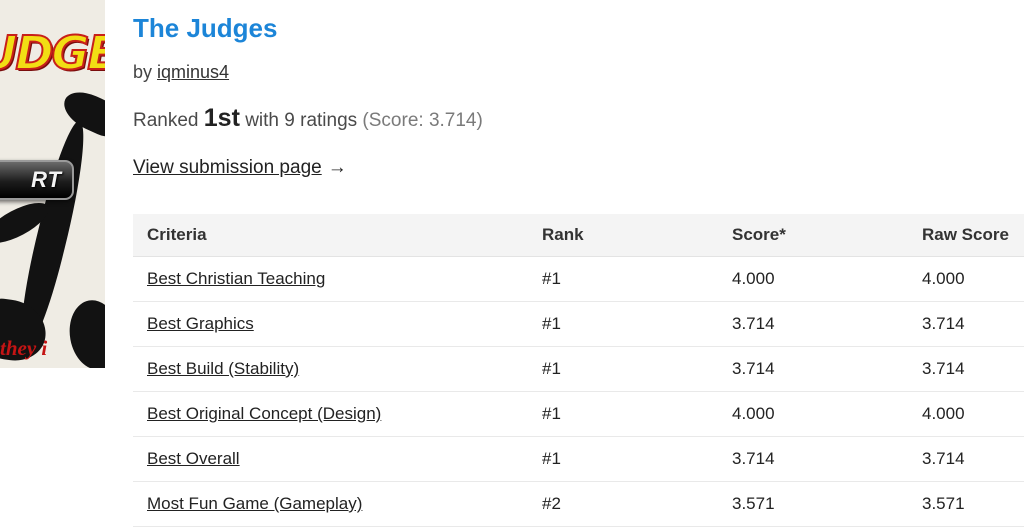 The height and width of the screenshot is (527, 1024). I want to click on criteria-link: Best Overall, so click(193, 458).